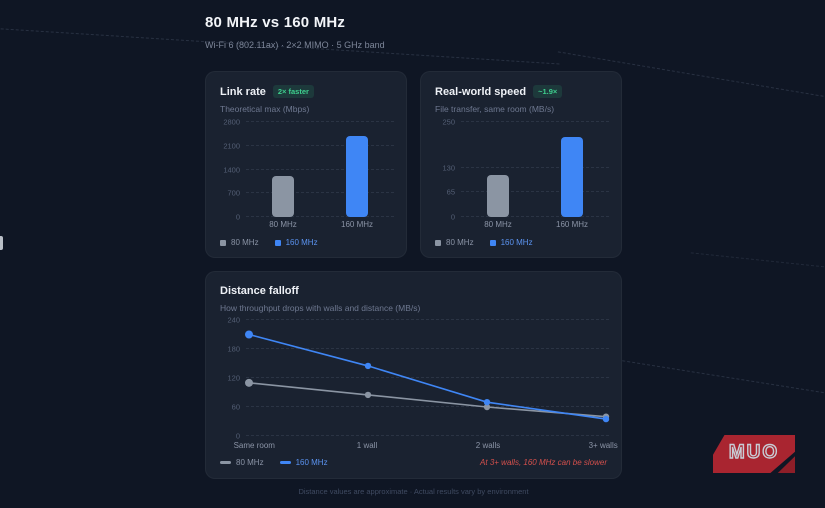  I want to click on x-tick-label: 2 walls, so click(488, 445).